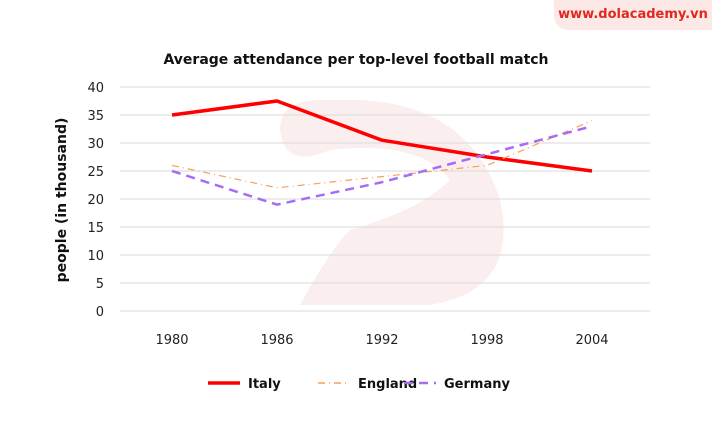 This screenshot has height=440, width=712. Describe the element at coordinates (276, 340) in the screenshot. I see `x-tick-label: 1986` at that location.